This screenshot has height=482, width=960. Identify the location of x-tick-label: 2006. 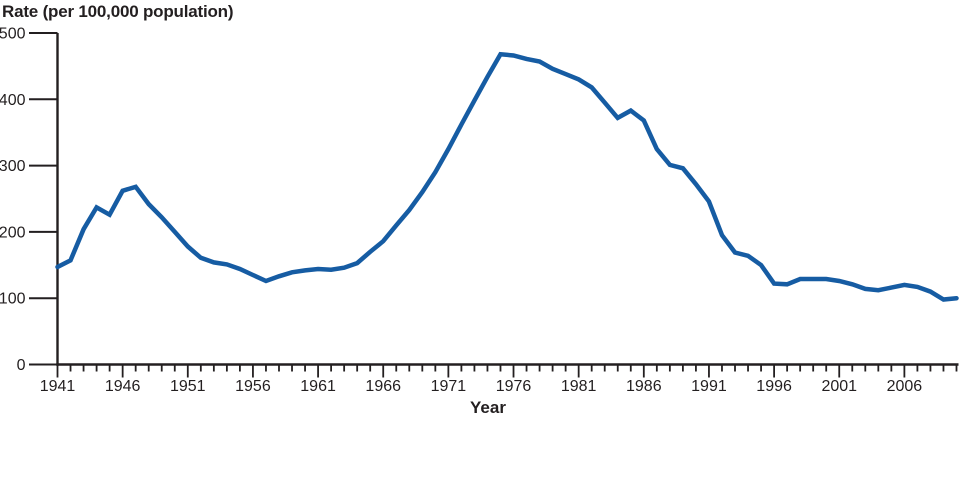
(905, 386).